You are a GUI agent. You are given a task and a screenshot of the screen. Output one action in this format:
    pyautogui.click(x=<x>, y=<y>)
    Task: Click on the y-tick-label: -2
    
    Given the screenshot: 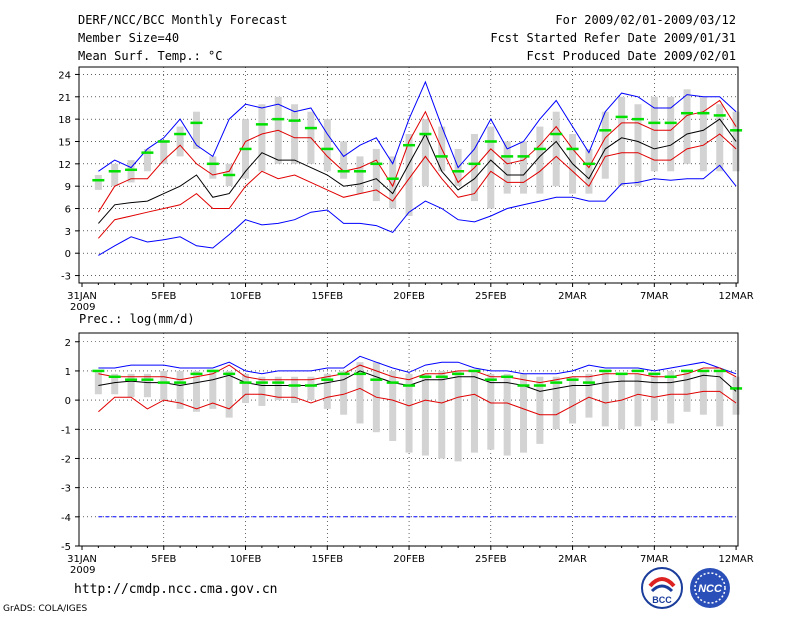 What is the action you would take?
    pyautogui.click(x=66, y=459)
    